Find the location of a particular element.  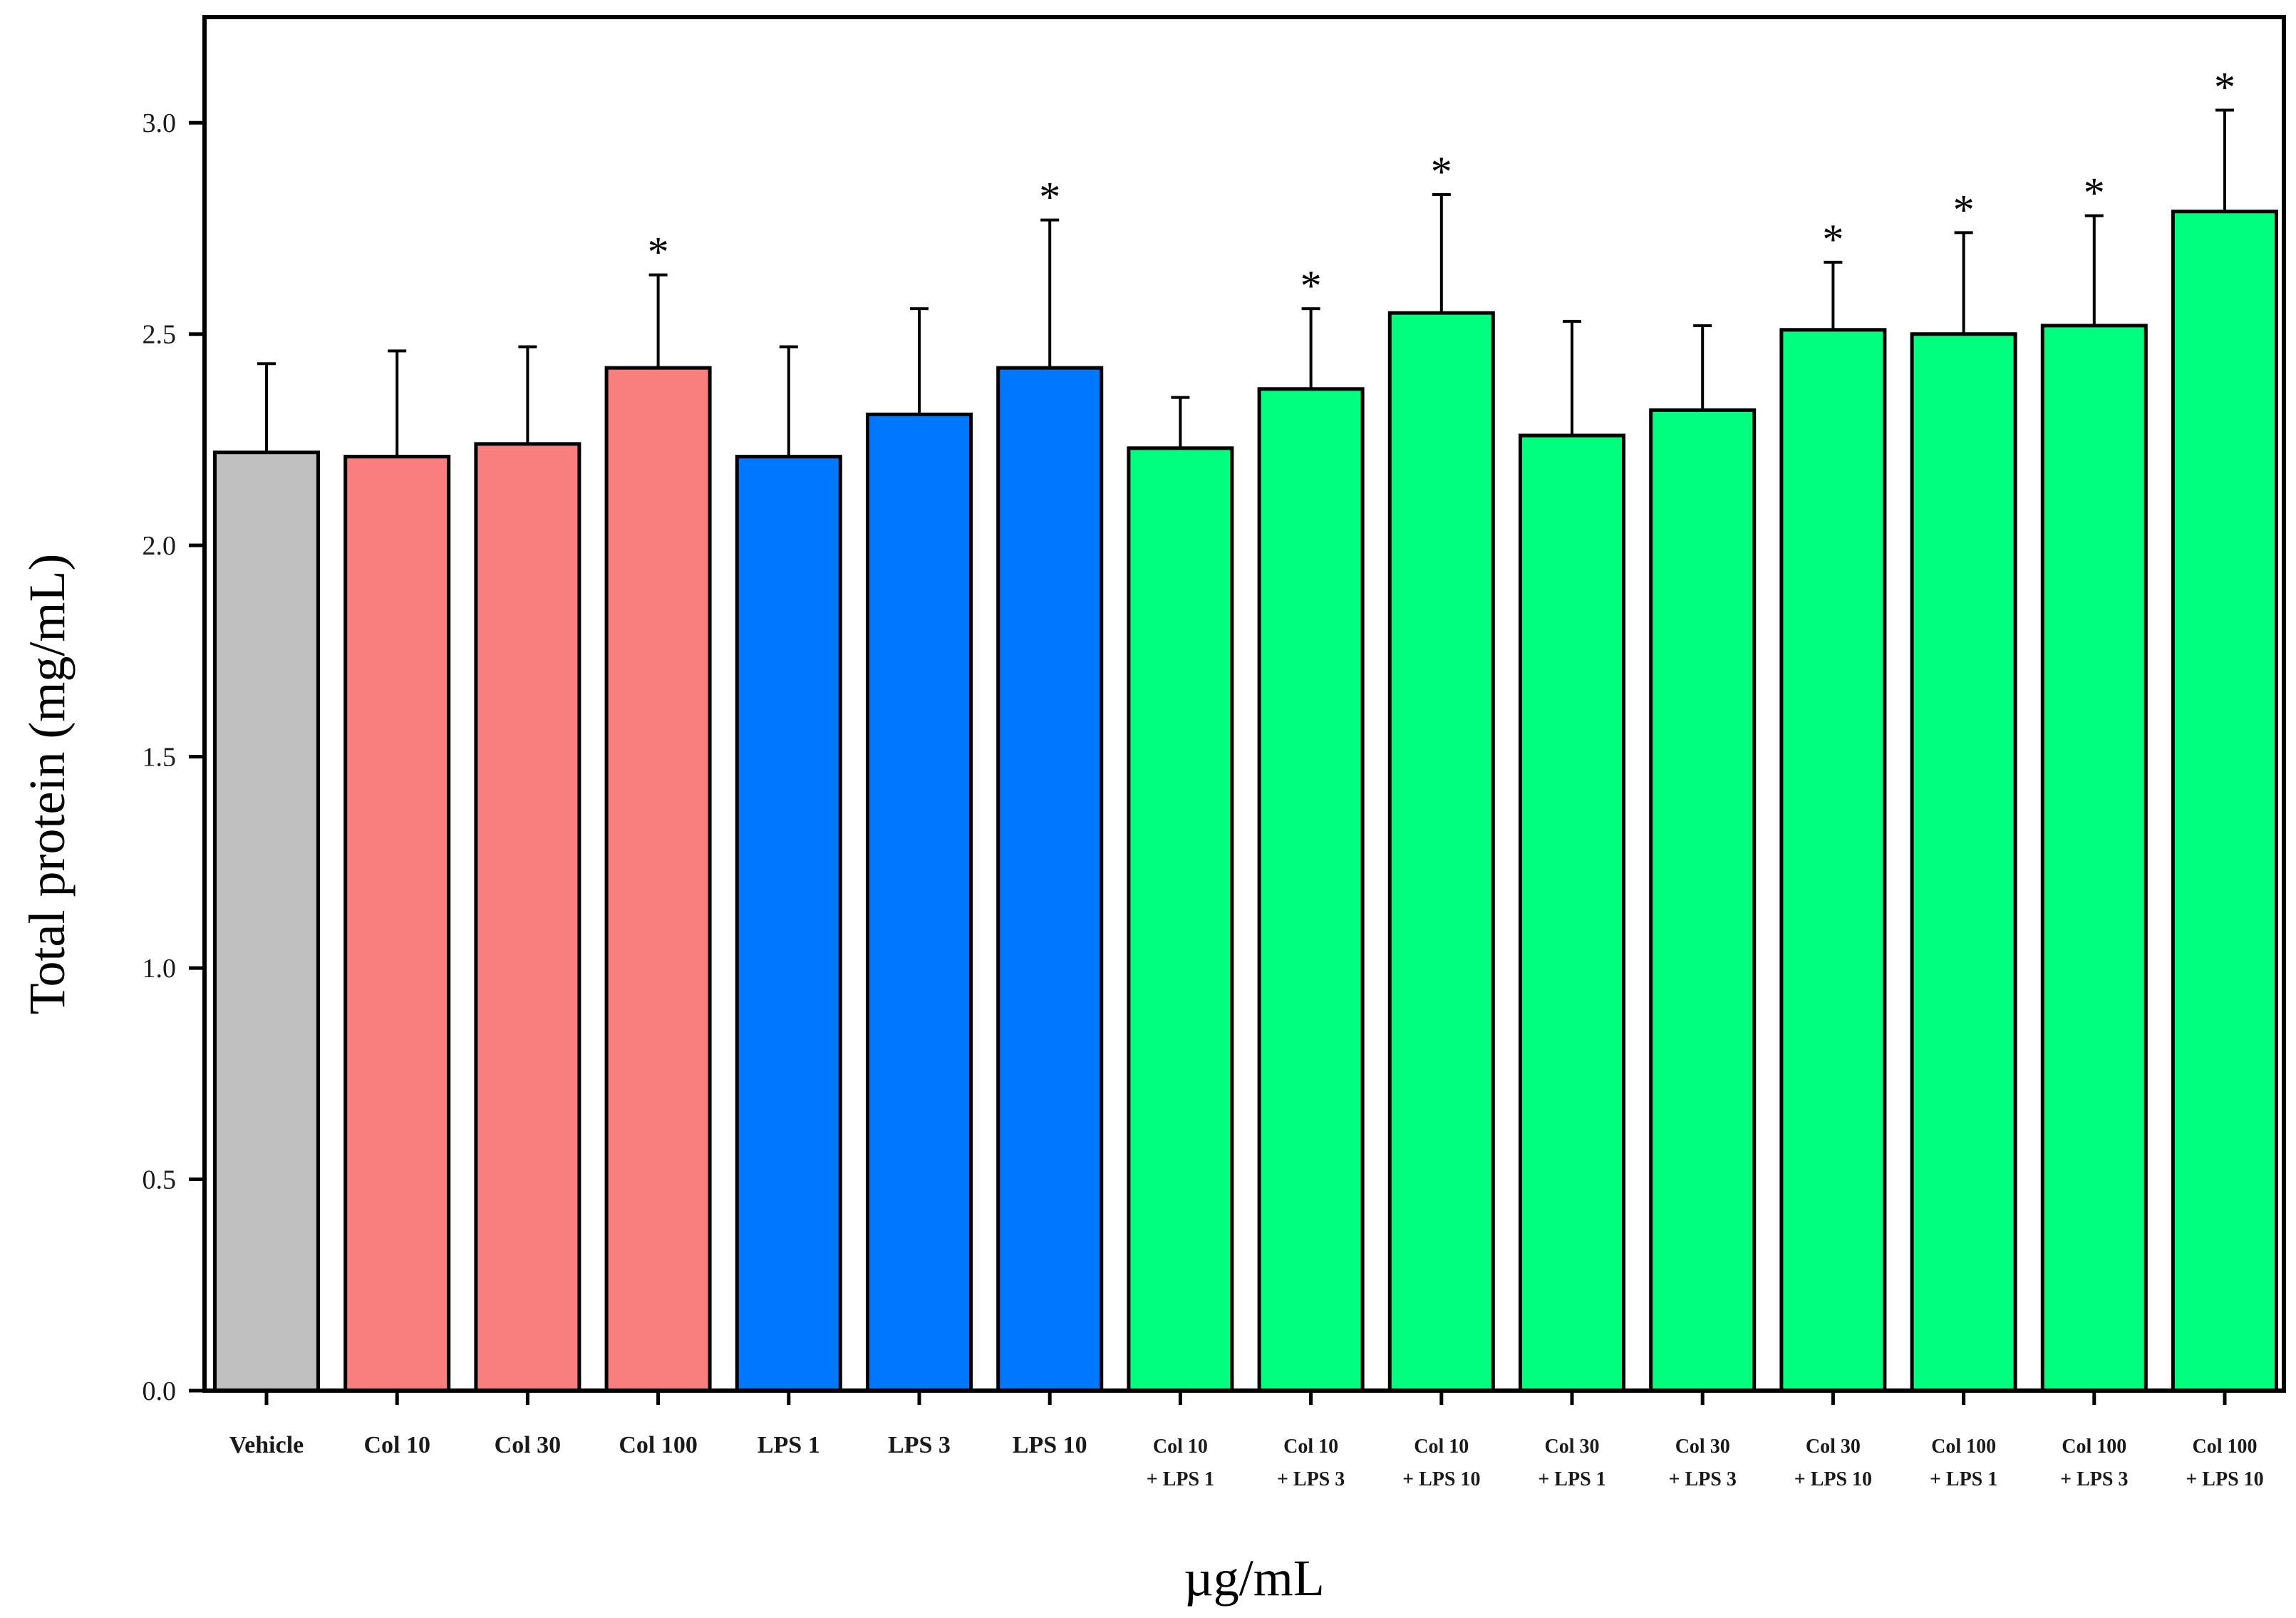

x-tick-label: LPS 1 is located at coordinates (789, 1445).